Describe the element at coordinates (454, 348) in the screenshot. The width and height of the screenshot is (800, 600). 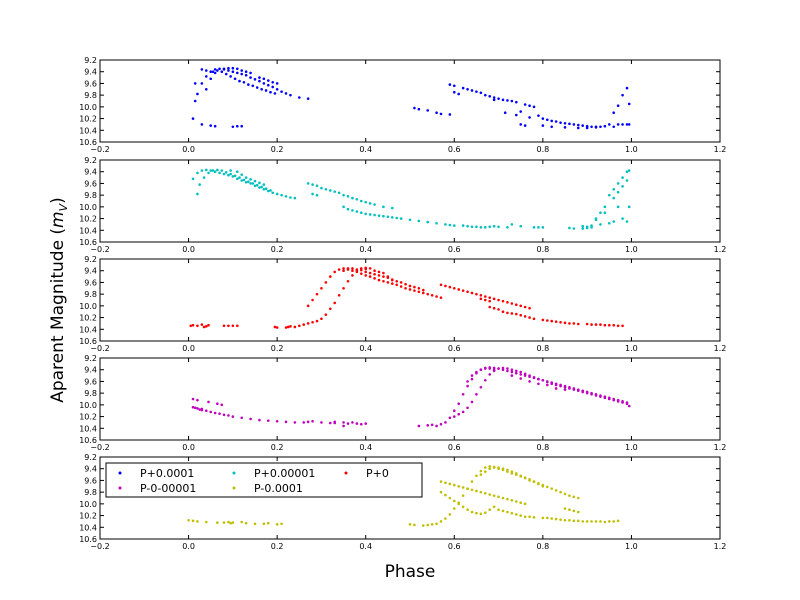
I see `x-tick-label: 0.6` at that location.